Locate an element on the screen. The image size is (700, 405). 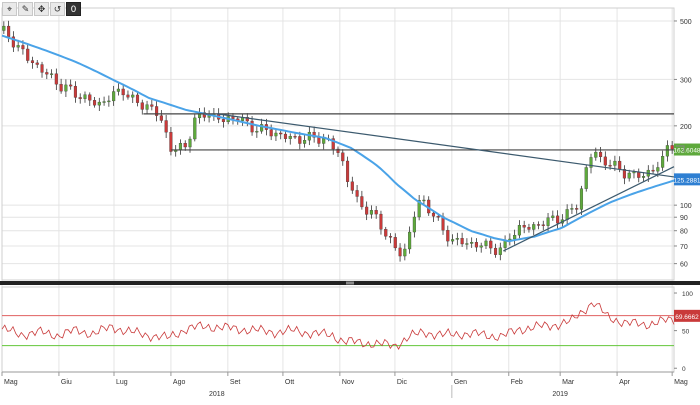
y-tick-label: 300 is located at coordinates (686, 80).